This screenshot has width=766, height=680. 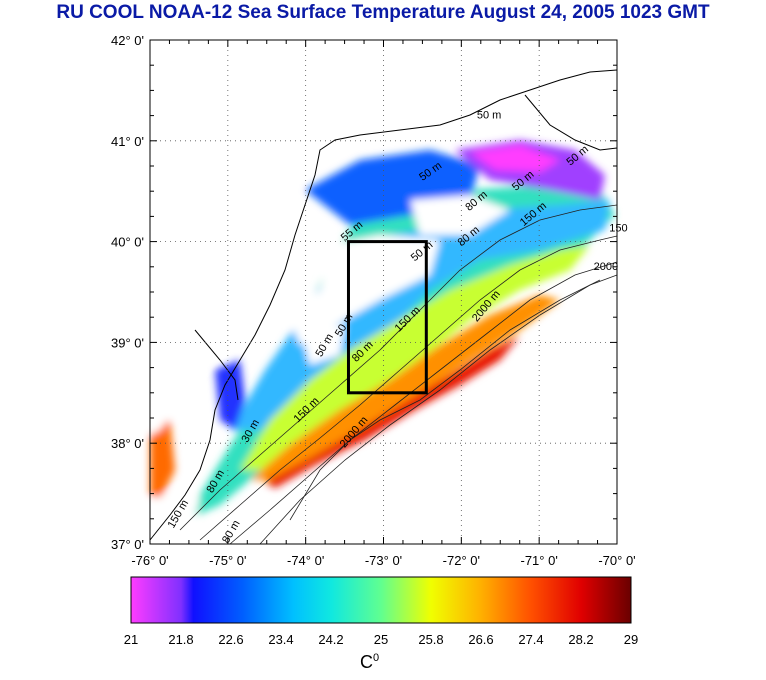 I want to click on contour-label: 2000, so click(x=606, y=267).